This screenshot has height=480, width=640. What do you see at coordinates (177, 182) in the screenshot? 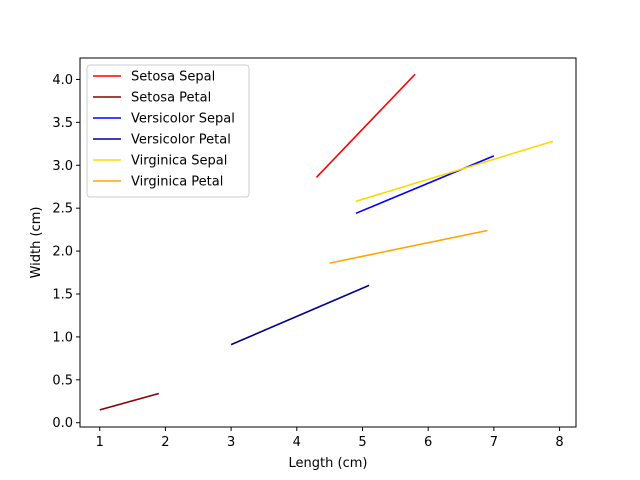
I see `legend-label: Virginica Petal` at bounding box center [177, 182].